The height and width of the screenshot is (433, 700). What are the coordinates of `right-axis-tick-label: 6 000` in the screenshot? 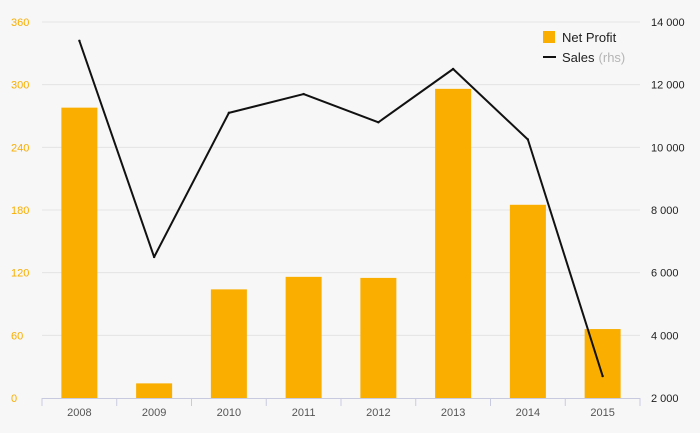 It's located at (665, 274).